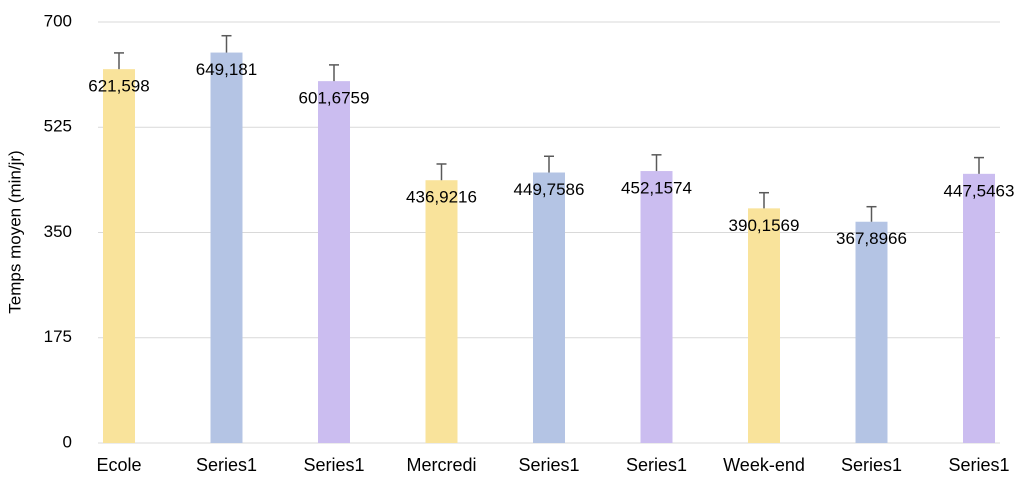  What do you see at coordinates (656, 188) in the screenshot?
I see `value-label: 452,1574` at bounding box center [656, 188].